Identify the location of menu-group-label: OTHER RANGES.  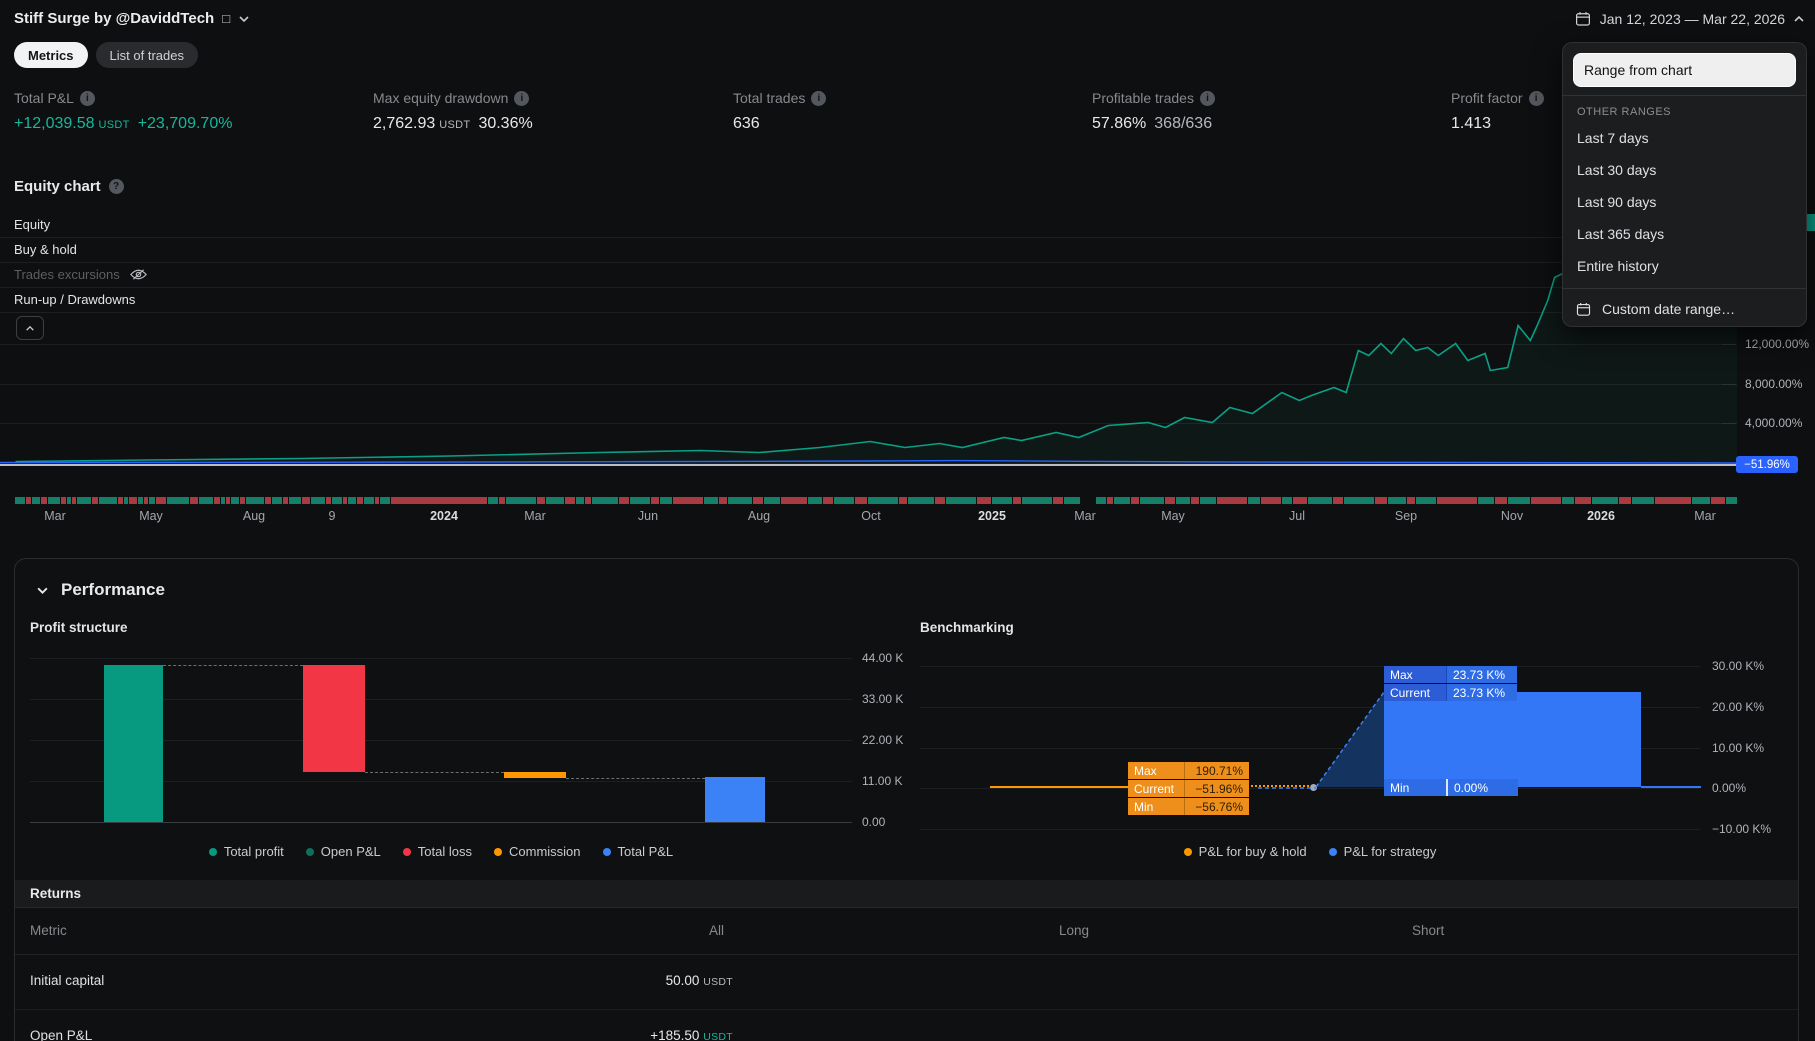
(1624, 112).